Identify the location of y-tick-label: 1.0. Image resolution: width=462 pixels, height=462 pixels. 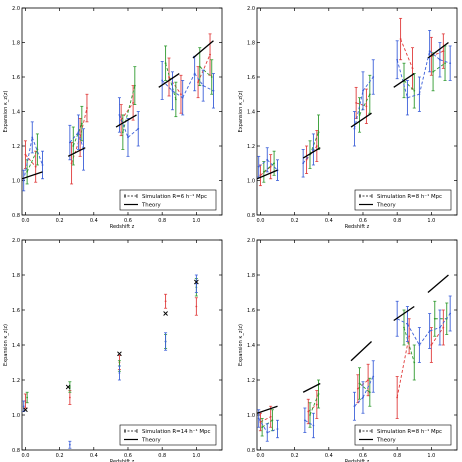
(251, 181).